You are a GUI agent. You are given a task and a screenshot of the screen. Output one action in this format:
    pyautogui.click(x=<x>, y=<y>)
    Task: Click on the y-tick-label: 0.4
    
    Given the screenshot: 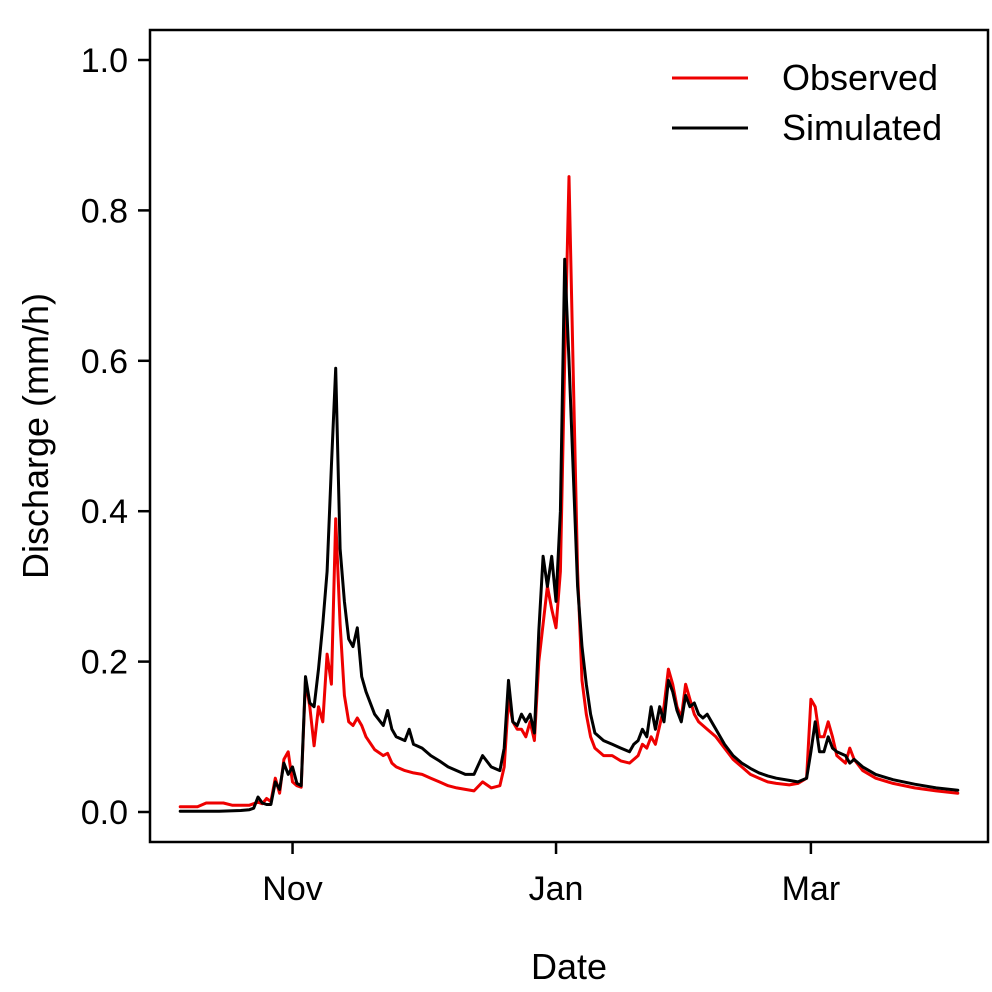 What is the action you would take?
    pyautogui.click(x=104, y=512)
    